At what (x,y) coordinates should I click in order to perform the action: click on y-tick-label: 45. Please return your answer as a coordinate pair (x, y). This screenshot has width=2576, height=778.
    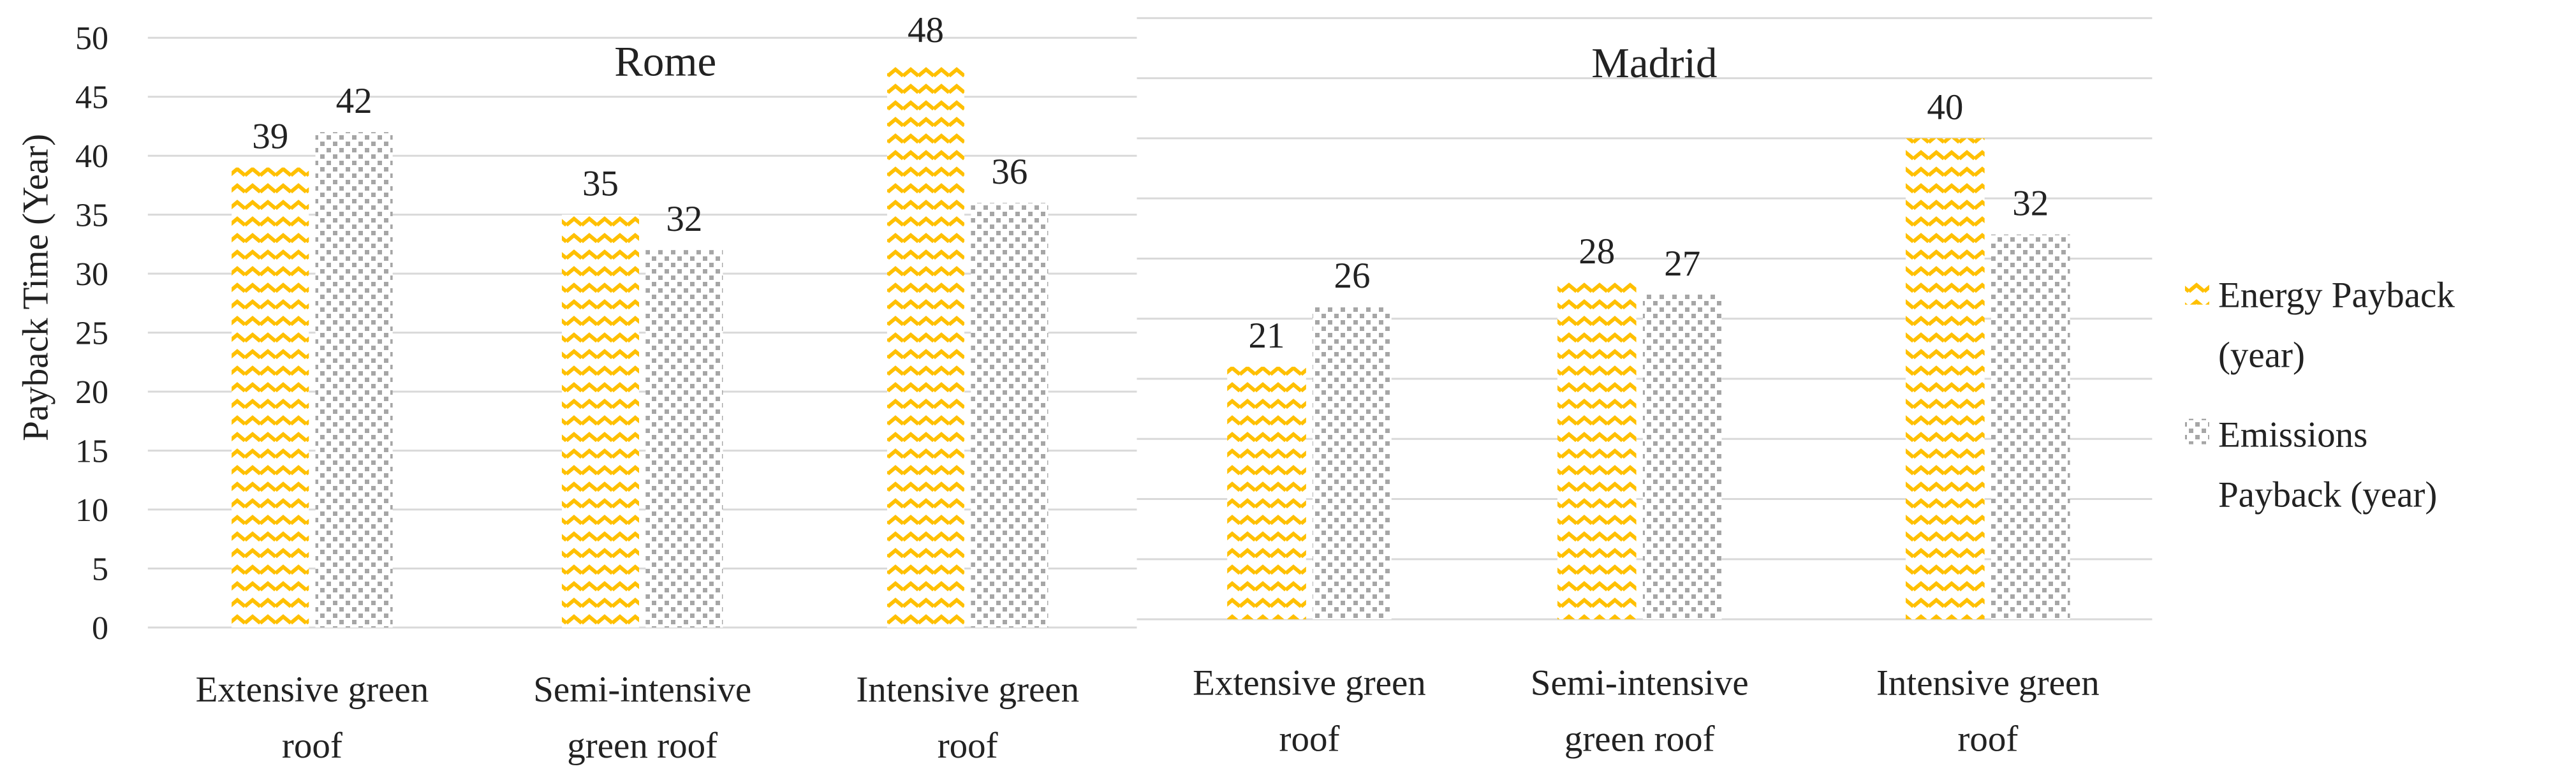
    Looking at the image, I should click on (91, 98).